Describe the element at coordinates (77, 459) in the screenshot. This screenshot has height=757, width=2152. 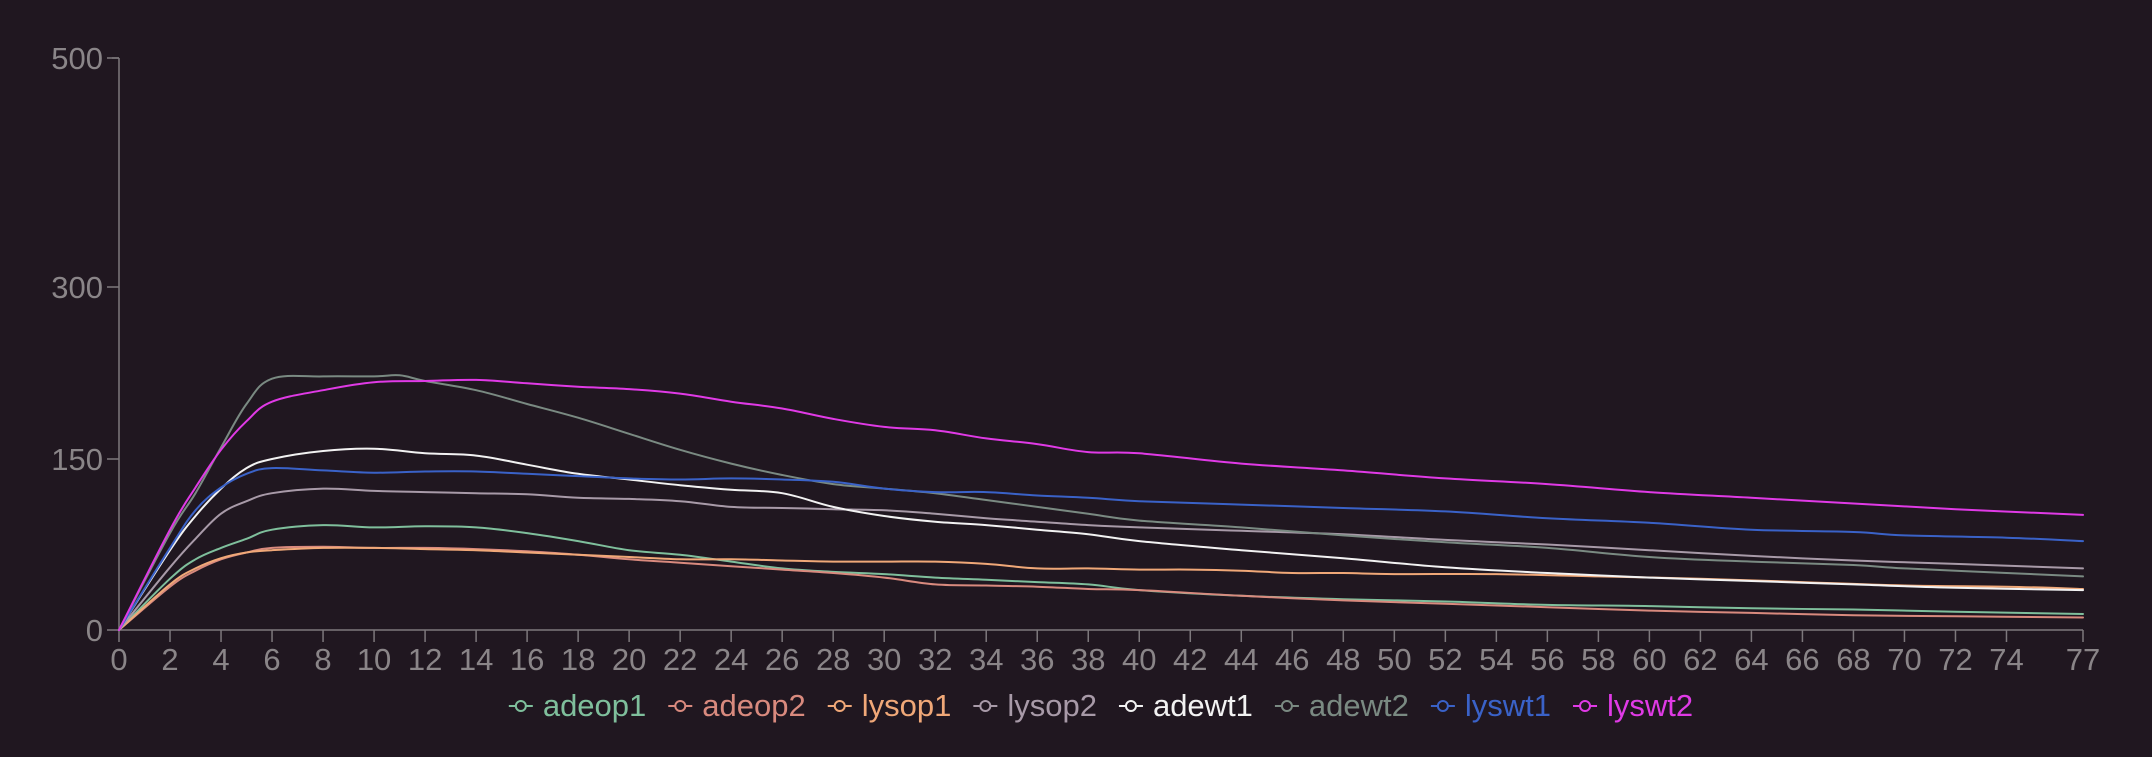
I see `y-tick-label: 150` at that location.